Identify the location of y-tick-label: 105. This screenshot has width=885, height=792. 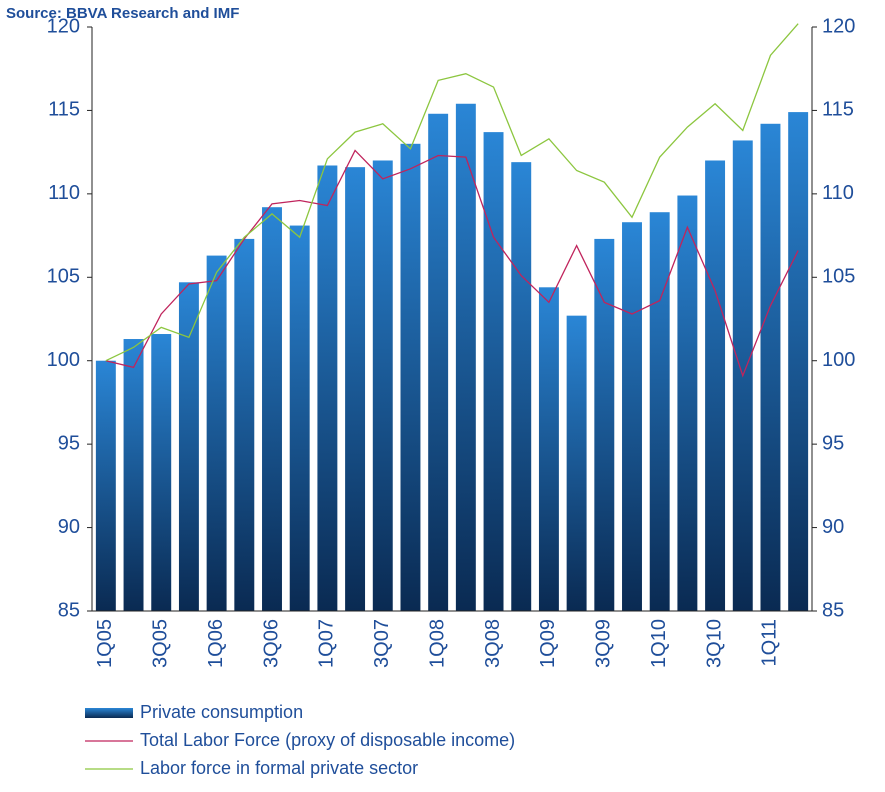
(63, 277).